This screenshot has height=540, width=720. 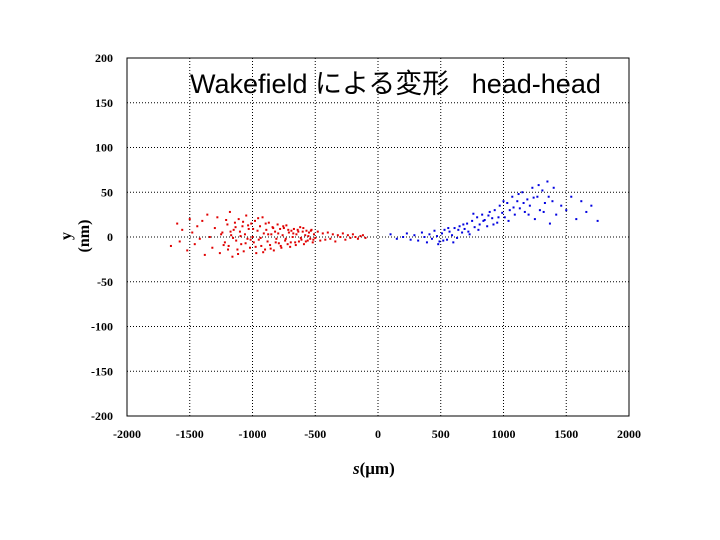 I want to click on x-axis-label-units: (μm), so click(x=377, y=468).